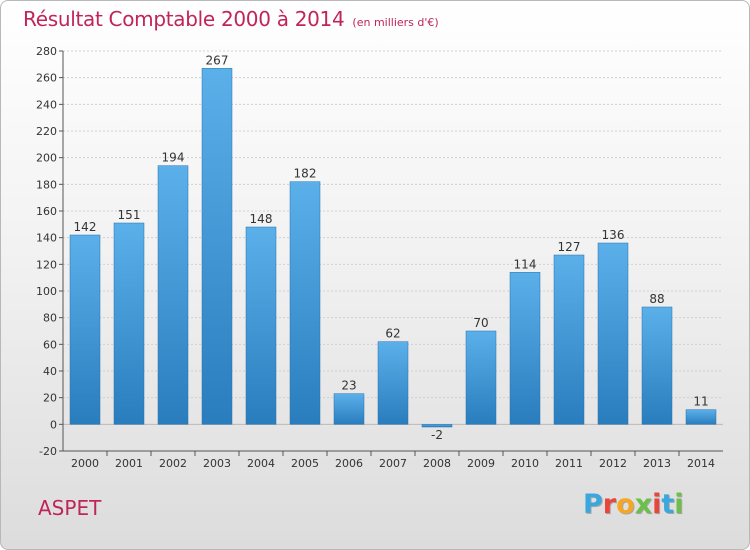 Image resolution: width=750 pixels, height=550 pixels. Describe the element at coordinates (701, 417) in the screenshot. I see `bar-2014` at that location.